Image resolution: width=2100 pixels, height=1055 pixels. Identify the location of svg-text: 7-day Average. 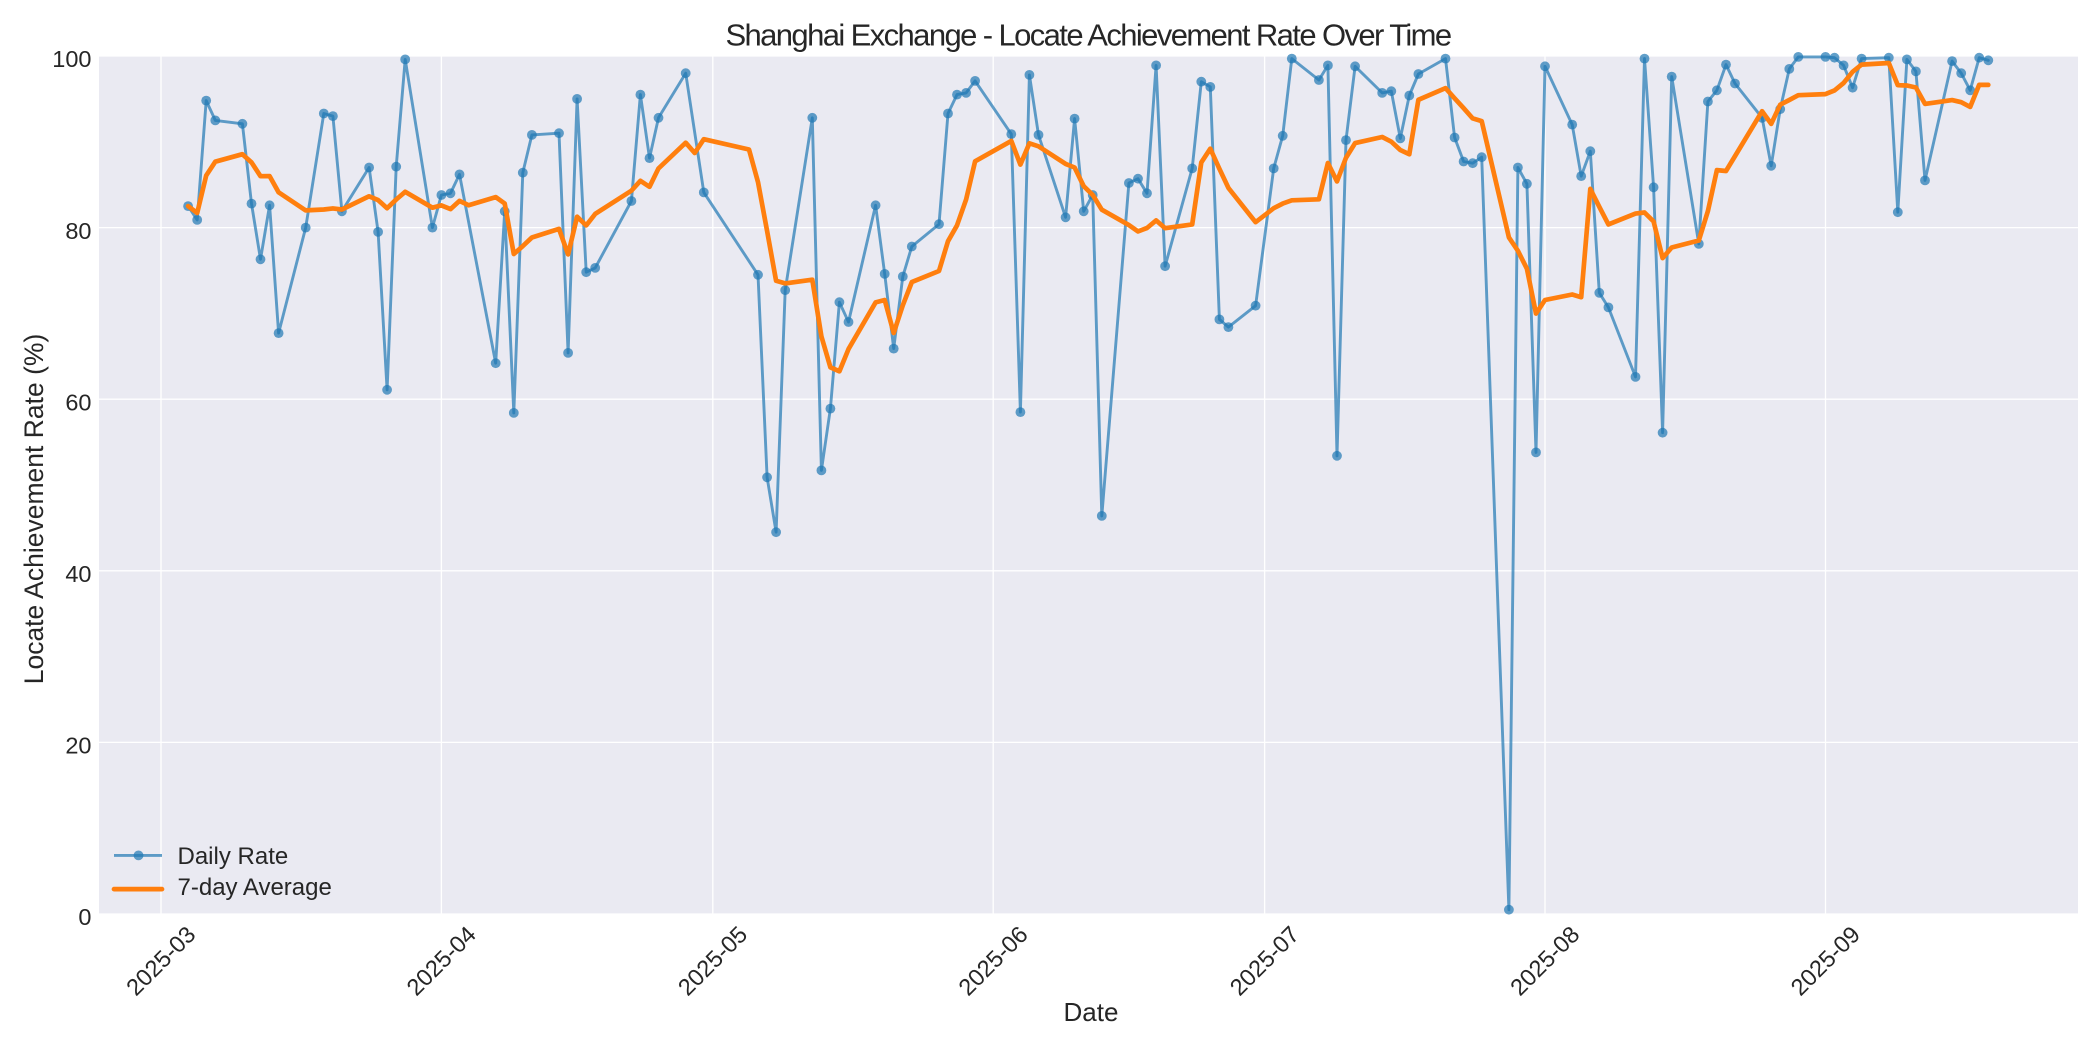
(255, 887).